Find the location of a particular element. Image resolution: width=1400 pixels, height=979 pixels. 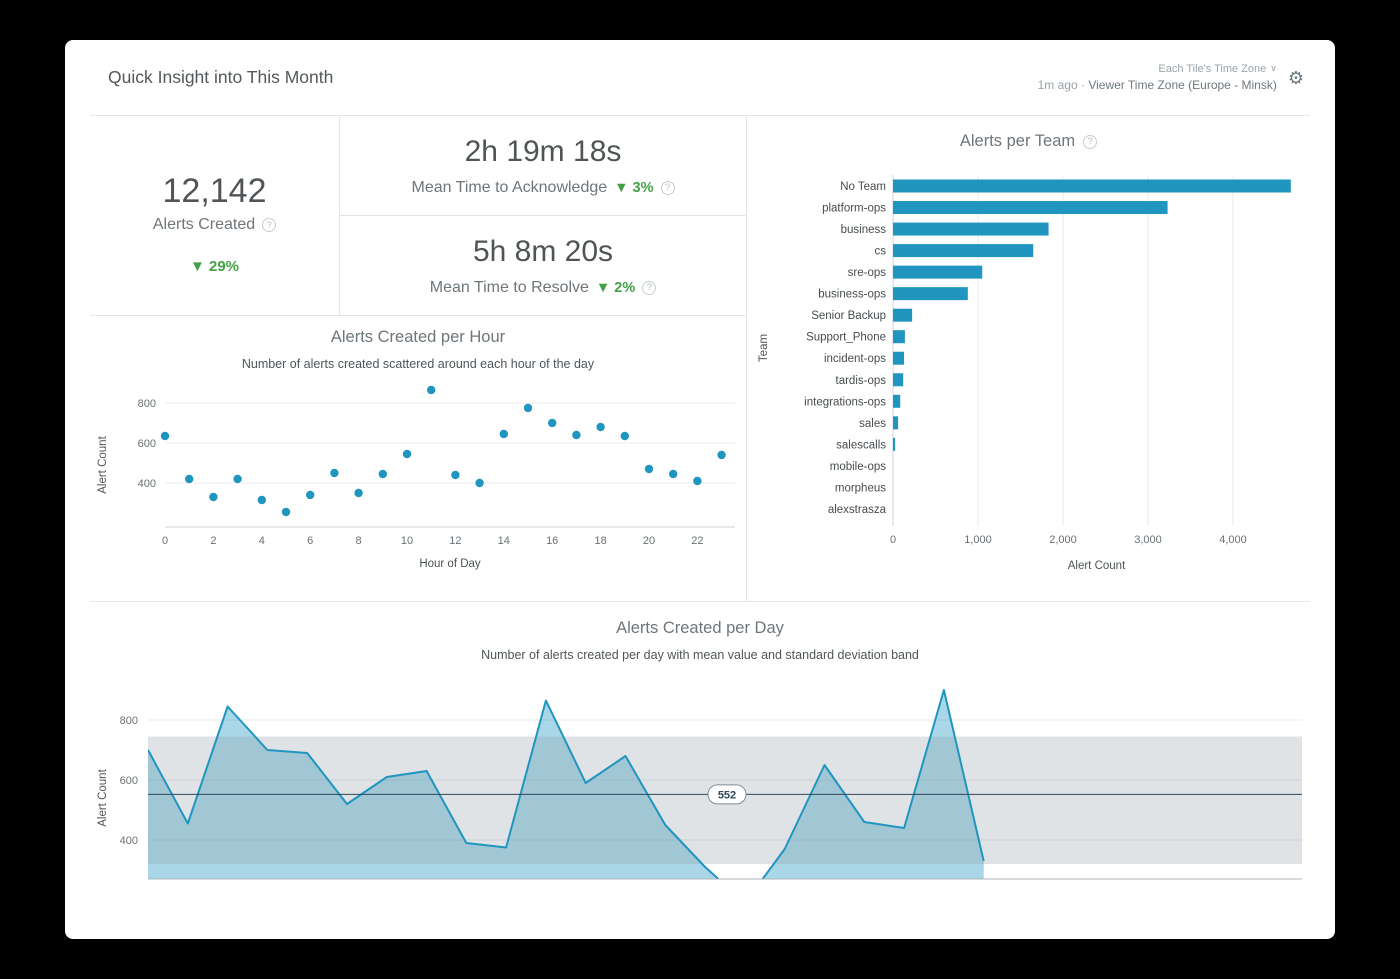

tile-timezone-selector: Each Tile's Time Zone ∨ is located at coordinates (1217, 69).